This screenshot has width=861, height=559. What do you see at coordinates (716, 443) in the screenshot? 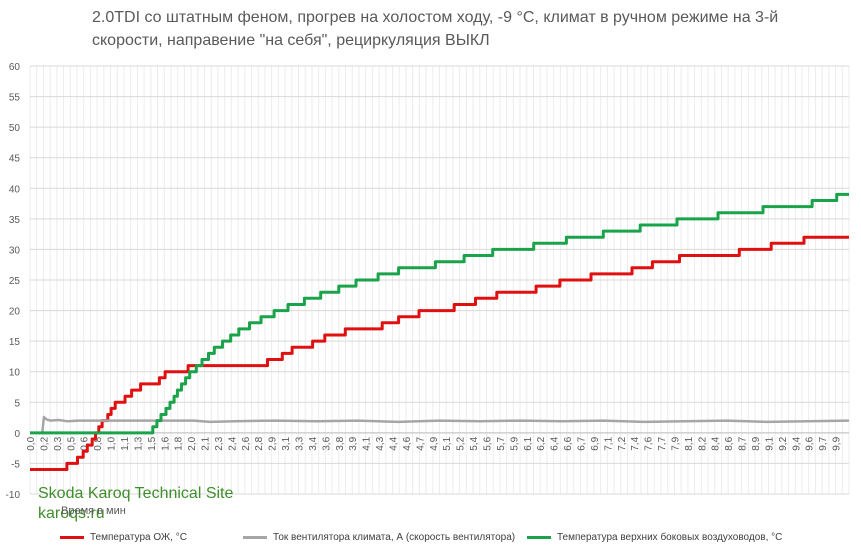
I see `x-tick-label: 8,4` at bounding box center [716, 443].